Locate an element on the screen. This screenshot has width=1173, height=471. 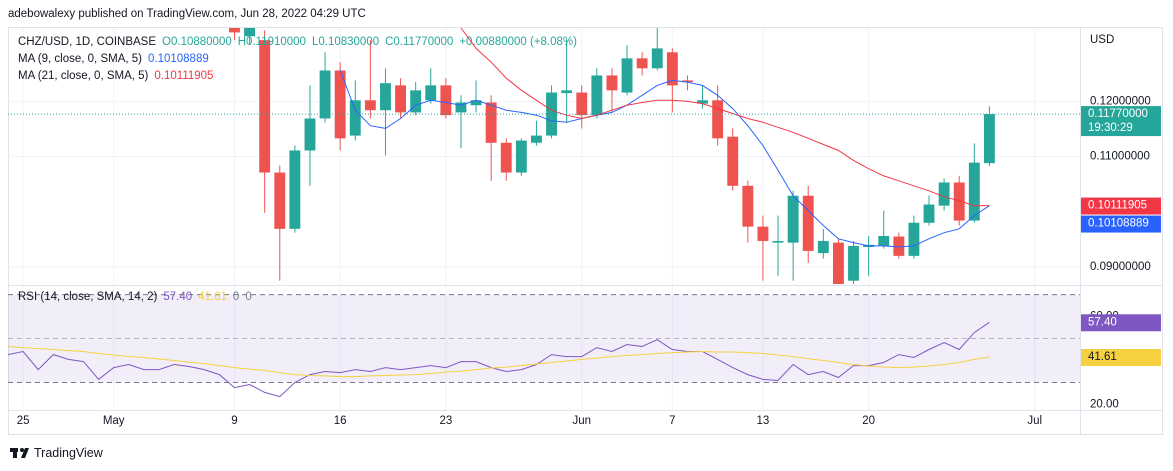
price-axis-box-label: 57.40 is located at coordinates (1102, 322).